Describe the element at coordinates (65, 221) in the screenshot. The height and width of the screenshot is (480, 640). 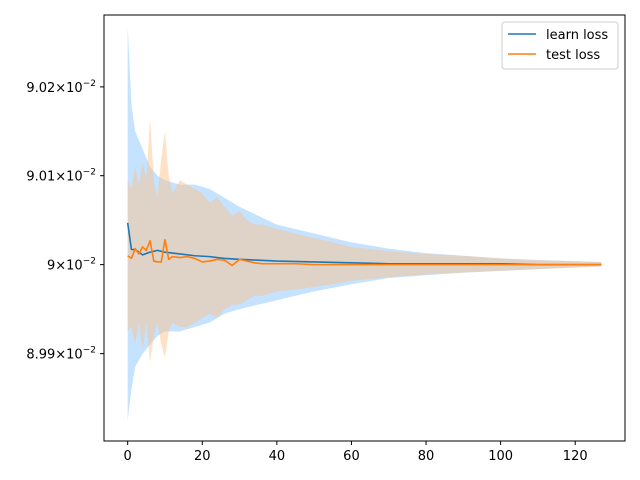
I see `y-axis: 8.99×10⁻² 9×10⁻² 9.01×10⁻² 9.02×10⁻²` at that location.